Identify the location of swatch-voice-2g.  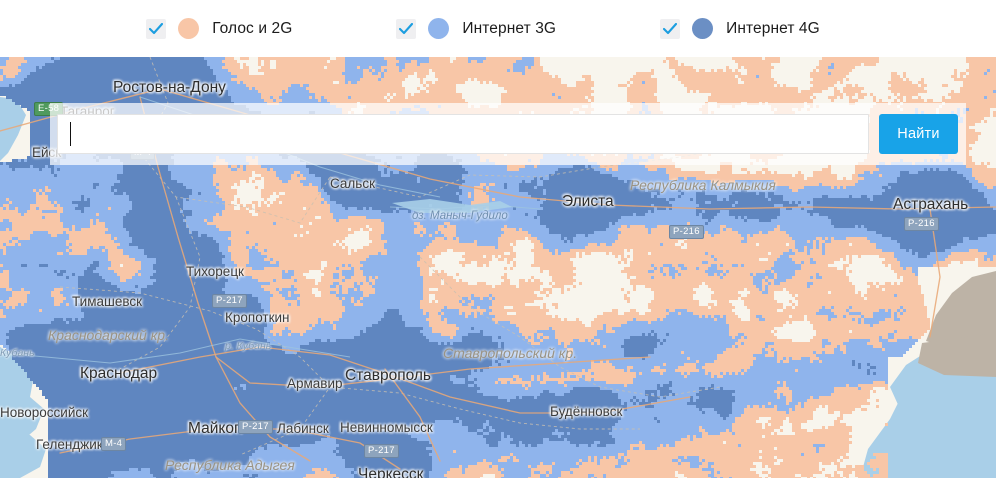
(189, 28).